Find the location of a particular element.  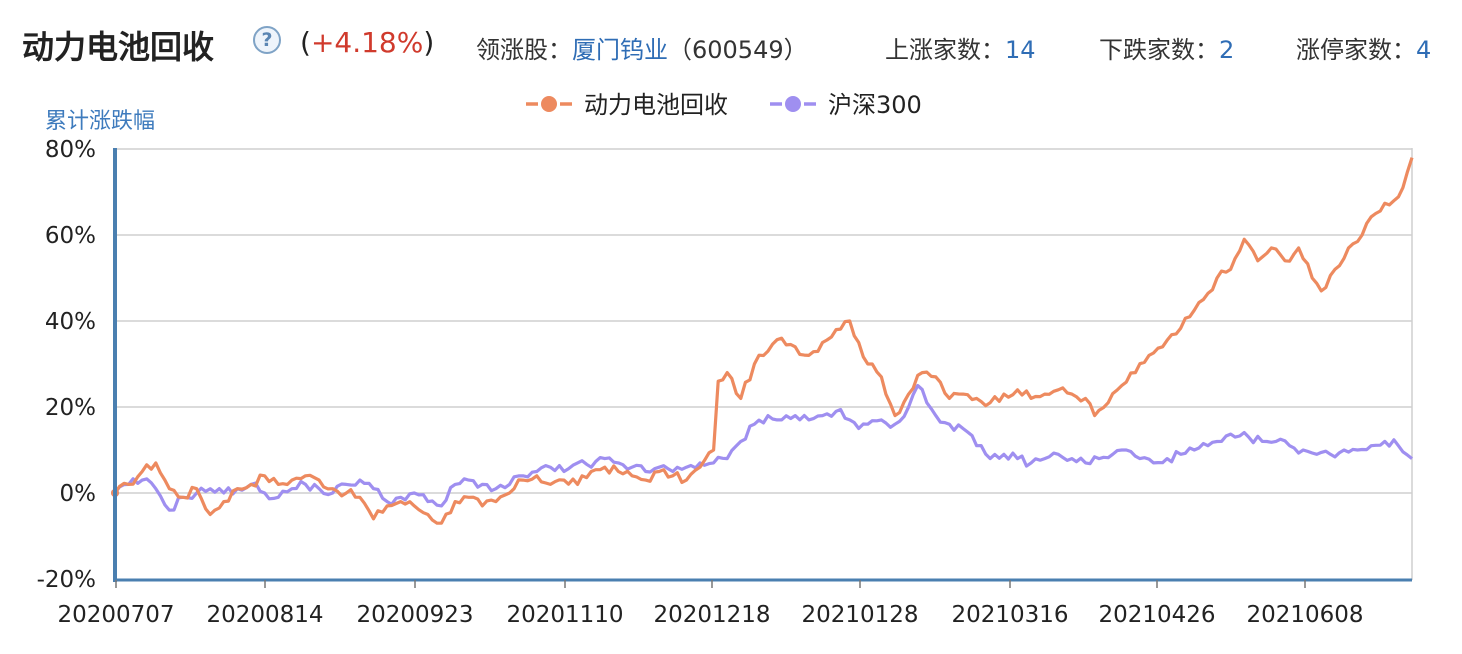

up-count: 上涨家数：14 is located at coordinates (960, 47).